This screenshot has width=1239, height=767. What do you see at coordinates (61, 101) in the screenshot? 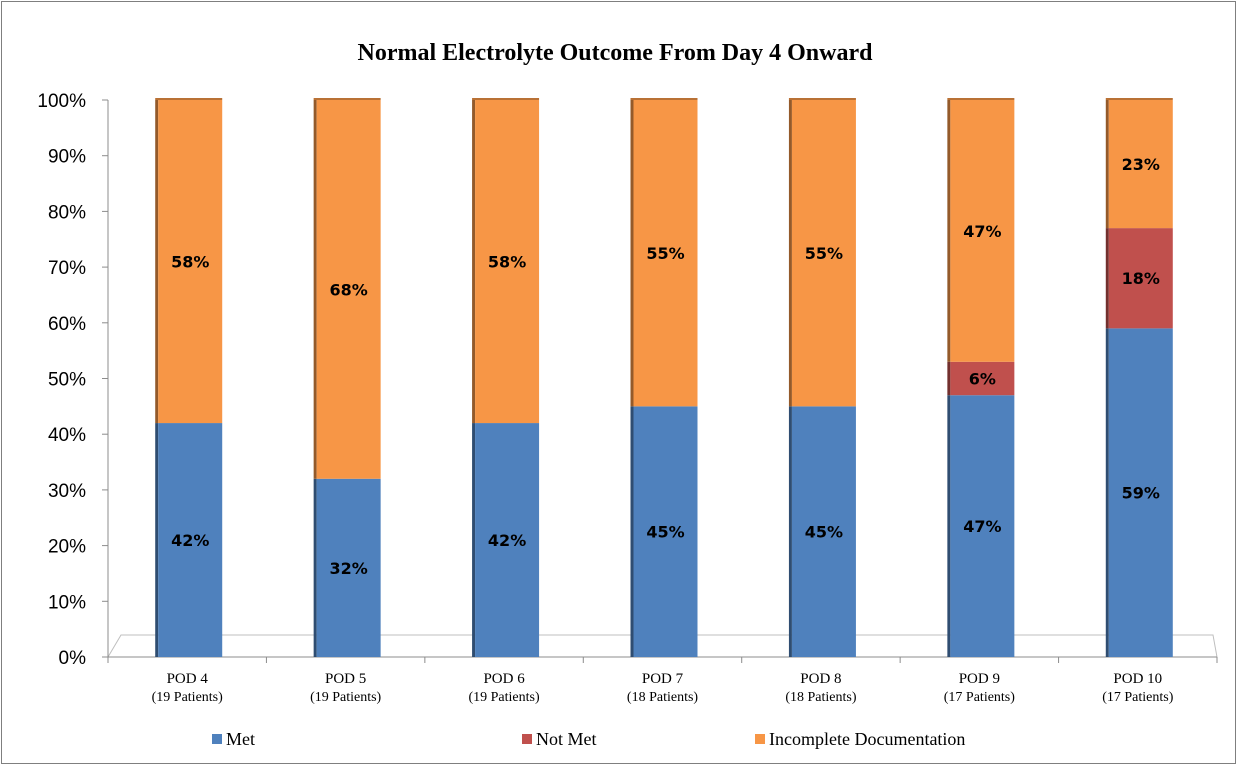
I see `y-tick-label: 100%` at bounding box center [61, 101].